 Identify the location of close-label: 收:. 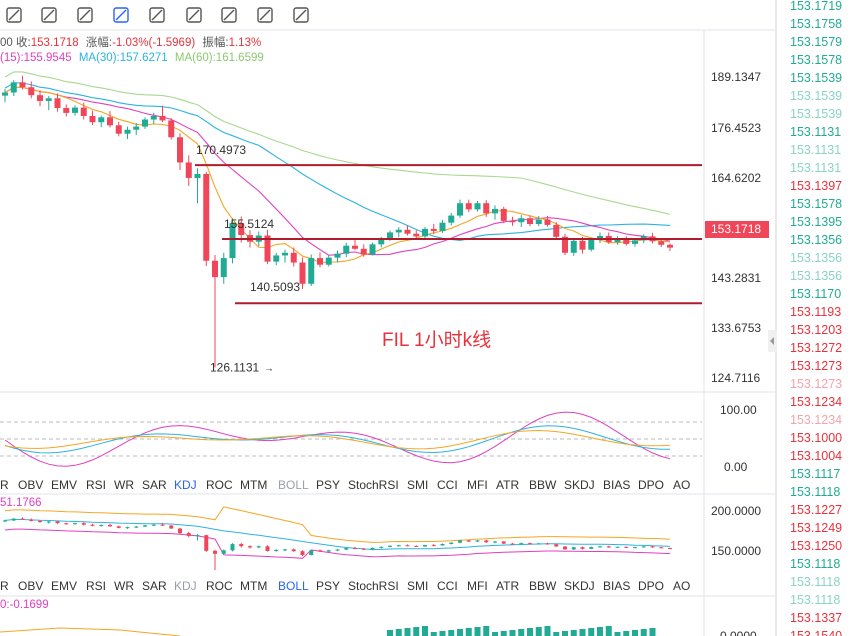
(23, 43).